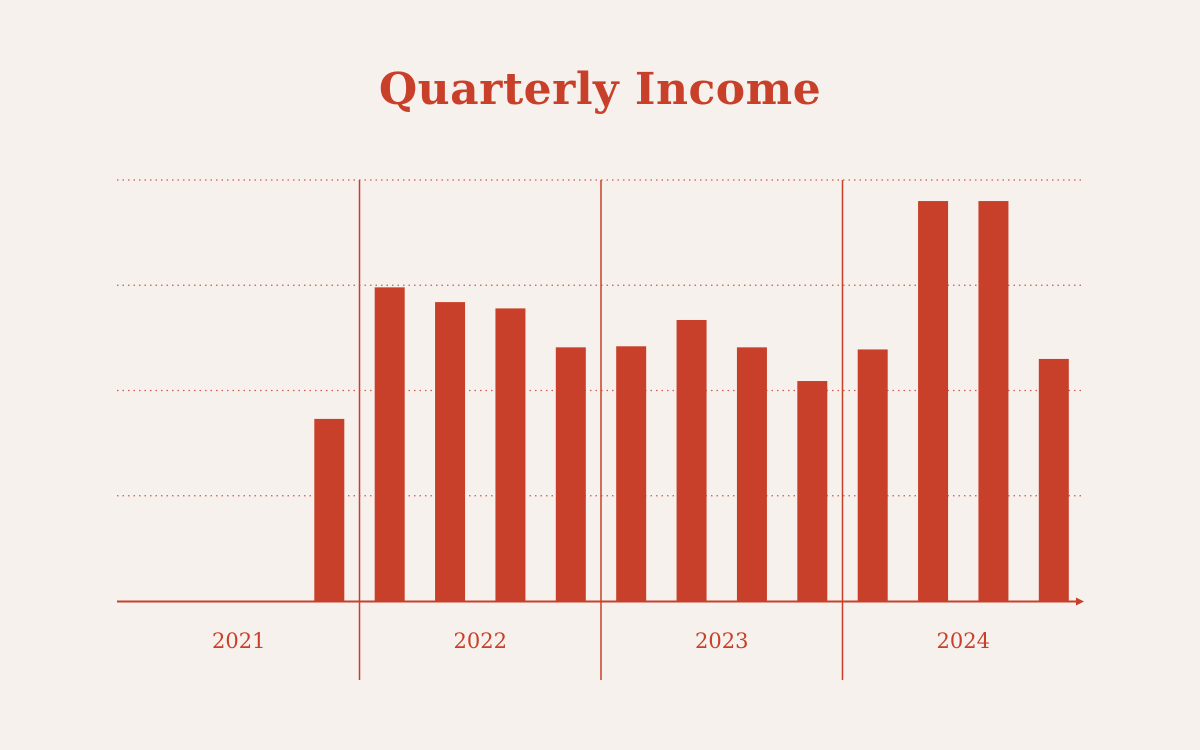 The width and height of the screenshot is (1200, 750). Describe the element at coordinates (450, 451) in the screenshot. I see `bar-2022-q2` at that location.